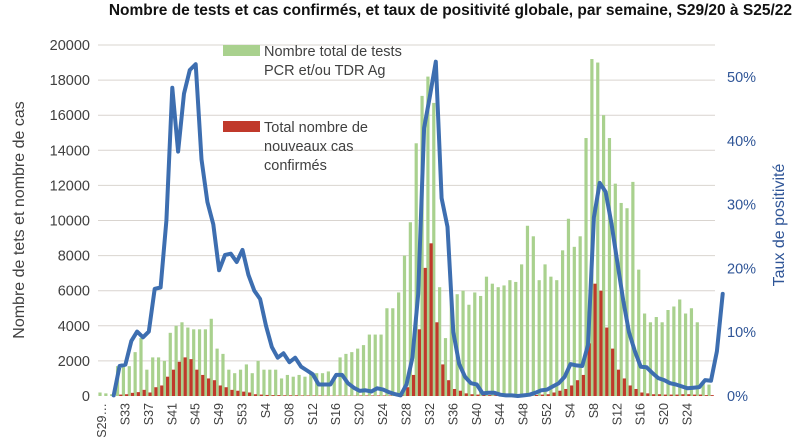 Image resolution: width=800 pixels, height=448 pixels. Describe the element at coordinates (70, 116) in the screenshot. I see `y-tick-label: 16000` at that location.